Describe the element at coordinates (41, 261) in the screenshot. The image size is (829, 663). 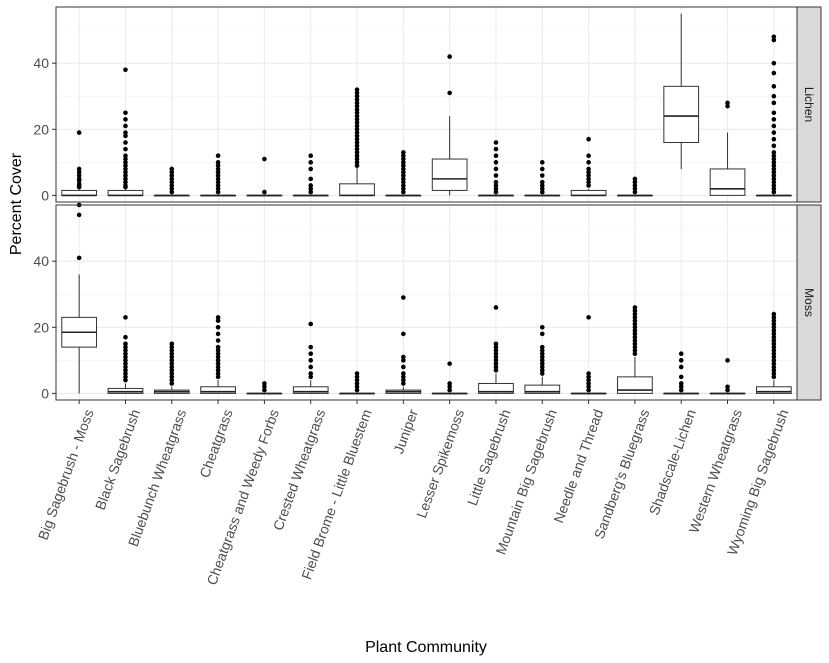
I see `y-tick-label: 40` at that location.